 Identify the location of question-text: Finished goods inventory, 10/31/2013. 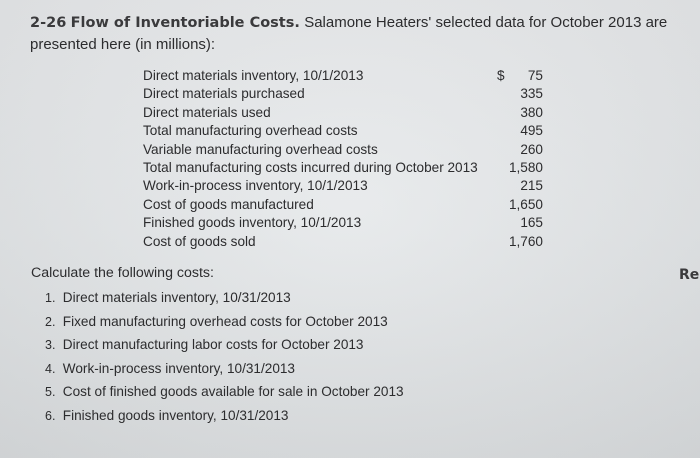
(175, 415).